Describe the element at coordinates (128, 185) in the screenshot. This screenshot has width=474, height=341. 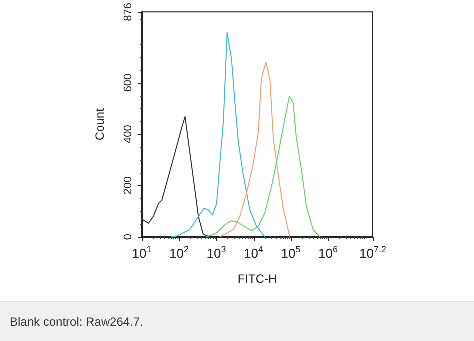
I see `y-tick-label: 200` at that location.